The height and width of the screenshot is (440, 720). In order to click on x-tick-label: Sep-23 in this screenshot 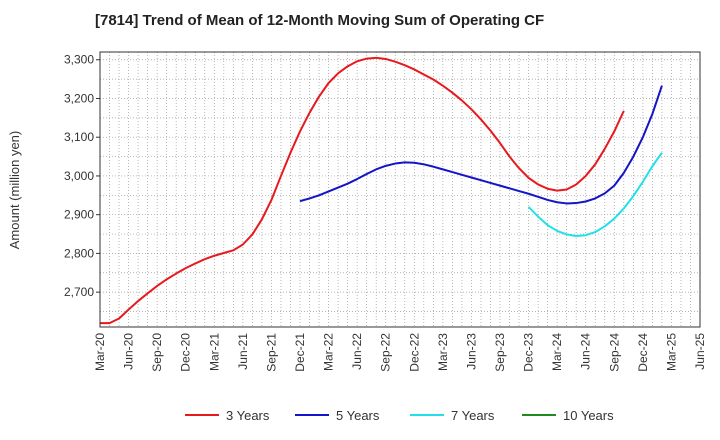, I will do `click(500, 352)`.